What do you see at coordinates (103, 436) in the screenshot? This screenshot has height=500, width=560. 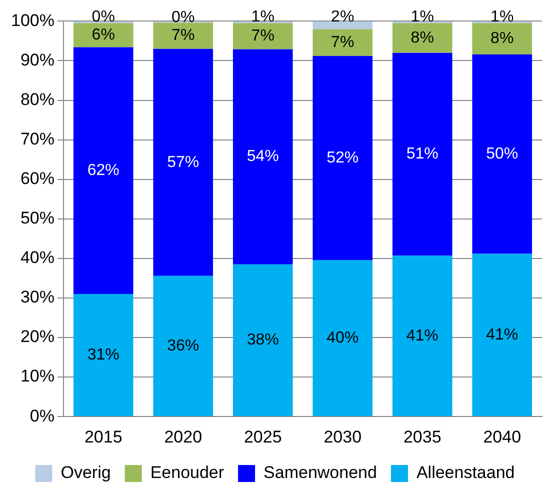 I see `x-tick-label: 2015` at bounding box center [103, 436].